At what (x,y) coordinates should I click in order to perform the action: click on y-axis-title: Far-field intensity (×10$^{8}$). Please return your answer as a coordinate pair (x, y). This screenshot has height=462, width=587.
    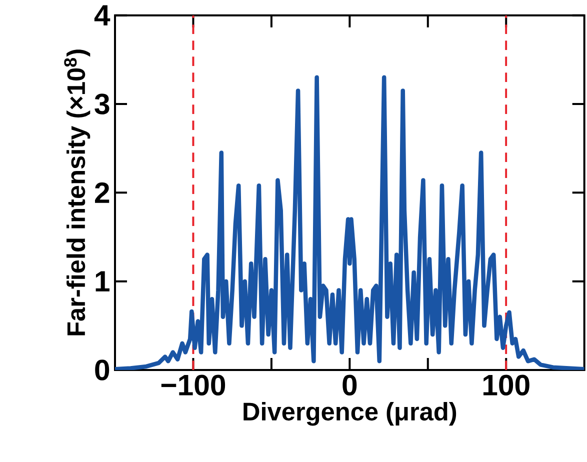
    Looking at the image, I should click on (77, 193).